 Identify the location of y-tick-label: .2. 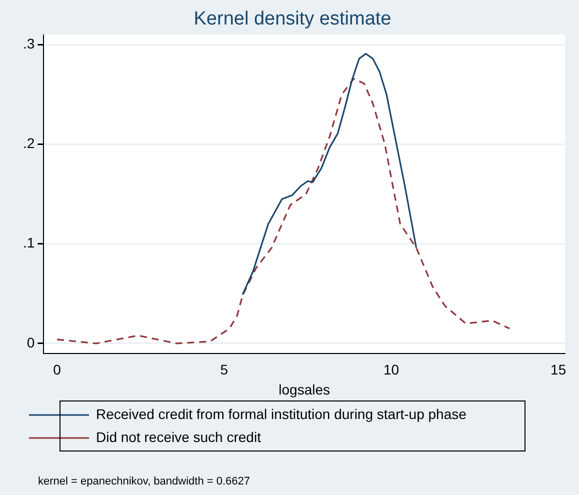
(28, 143).